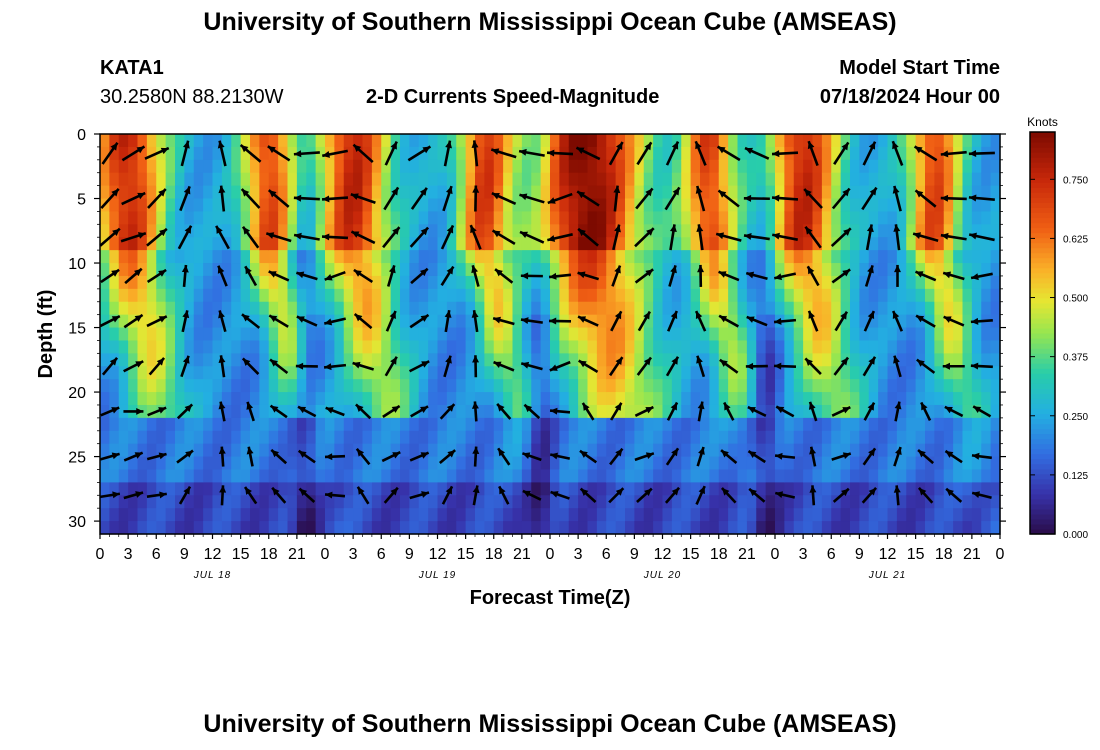 This screenshot has width=1100, height=750. What do you see at coordinates (1075, 299) in the screenshot?
I see `colorbar-tick-label: 0.500` at bounding box center [1075, 299].